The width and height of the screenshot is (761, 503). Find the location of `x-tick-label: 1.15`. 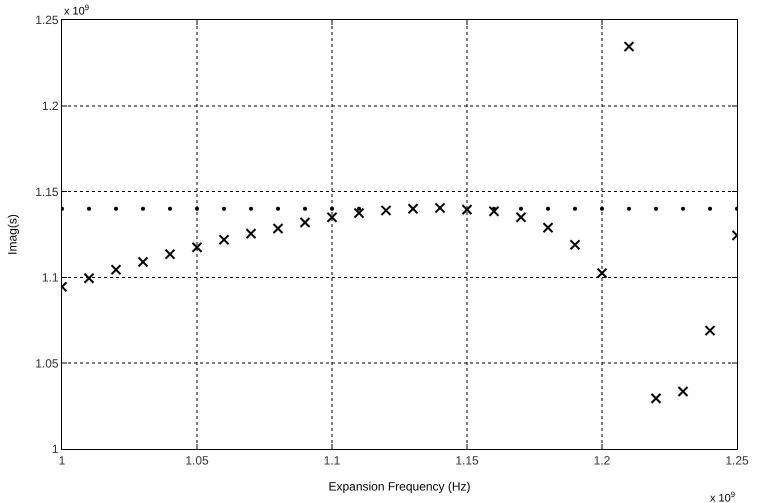

x-tick-label: 1.15 is located at coordinates (467, 460).